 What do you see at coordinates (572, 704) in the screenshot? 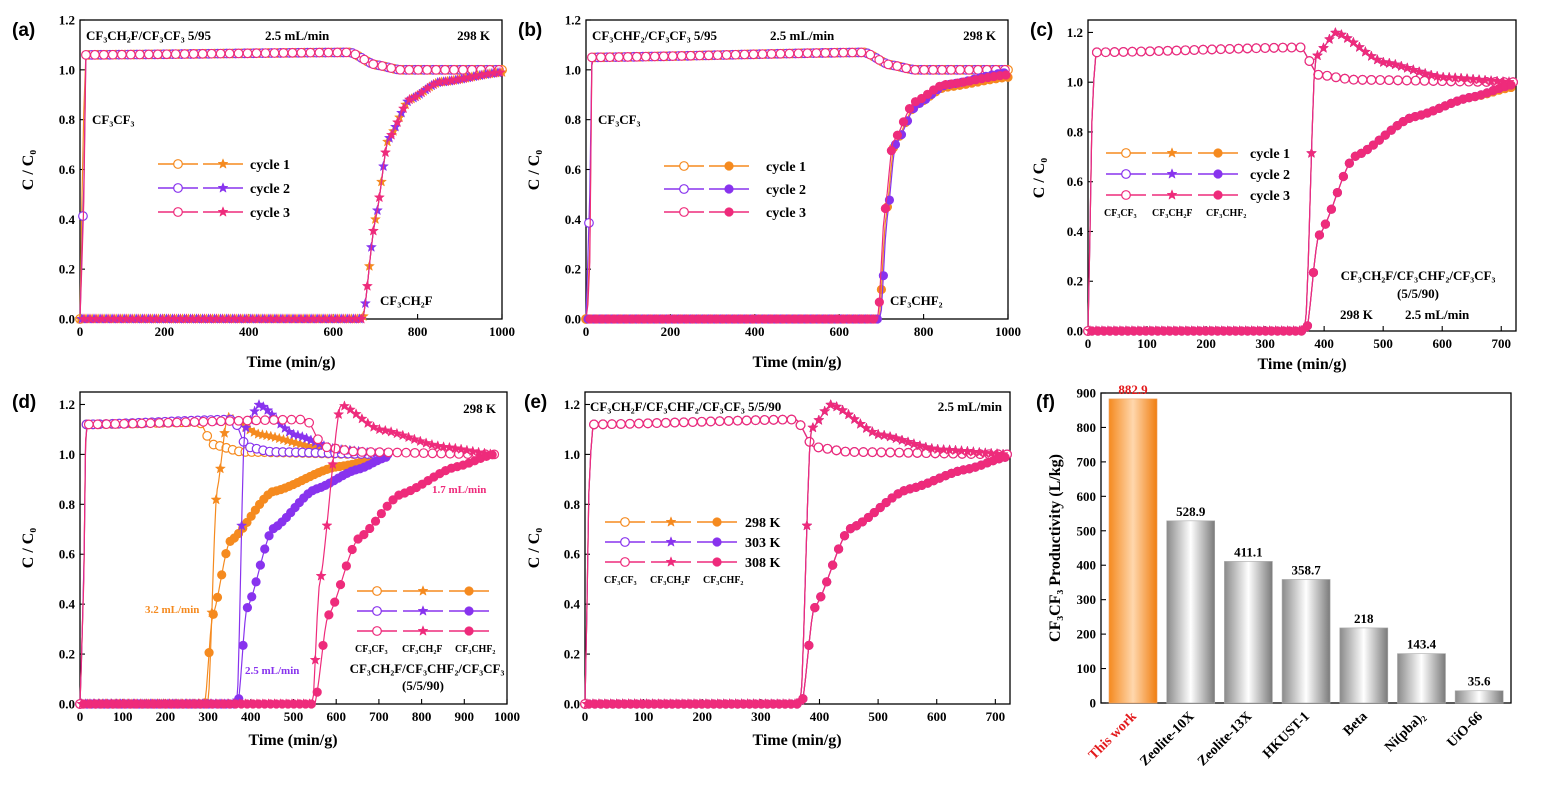
I see `y-tick-label: 0.0` at bounding box center [572, 704].